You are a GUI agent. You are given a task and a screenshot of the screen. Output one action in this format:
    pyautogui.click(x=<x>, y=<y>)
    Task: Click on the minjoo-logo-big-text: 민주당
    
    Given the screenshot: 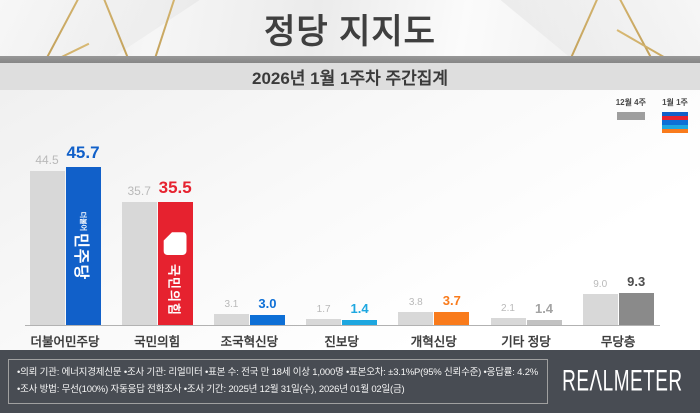 What is the action you would take?
    pyautogui.click(x=80, y=257)
    